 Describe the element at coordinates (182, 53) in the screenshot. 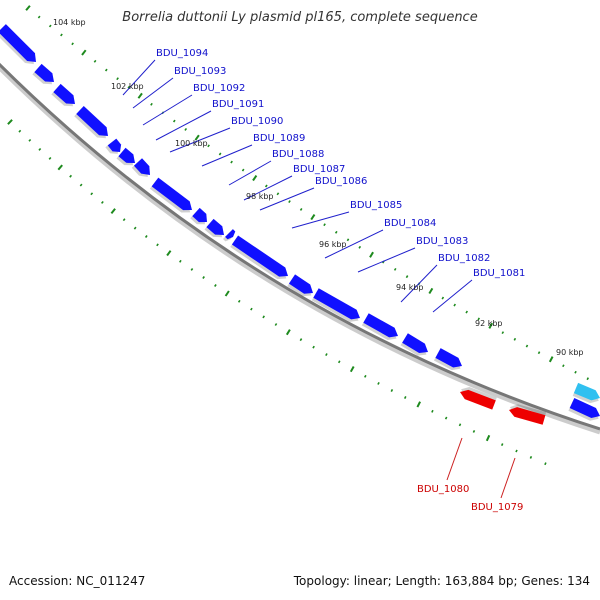

I see `forward-gene-label: BDU_1094` at that location.